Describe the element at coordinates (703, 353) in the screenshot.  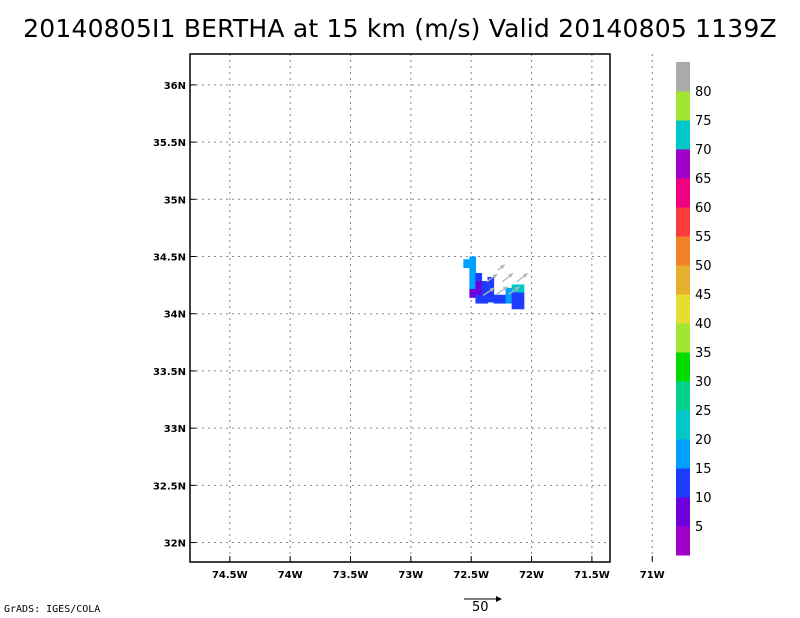
I see `colorbar-label: 35` at that location.